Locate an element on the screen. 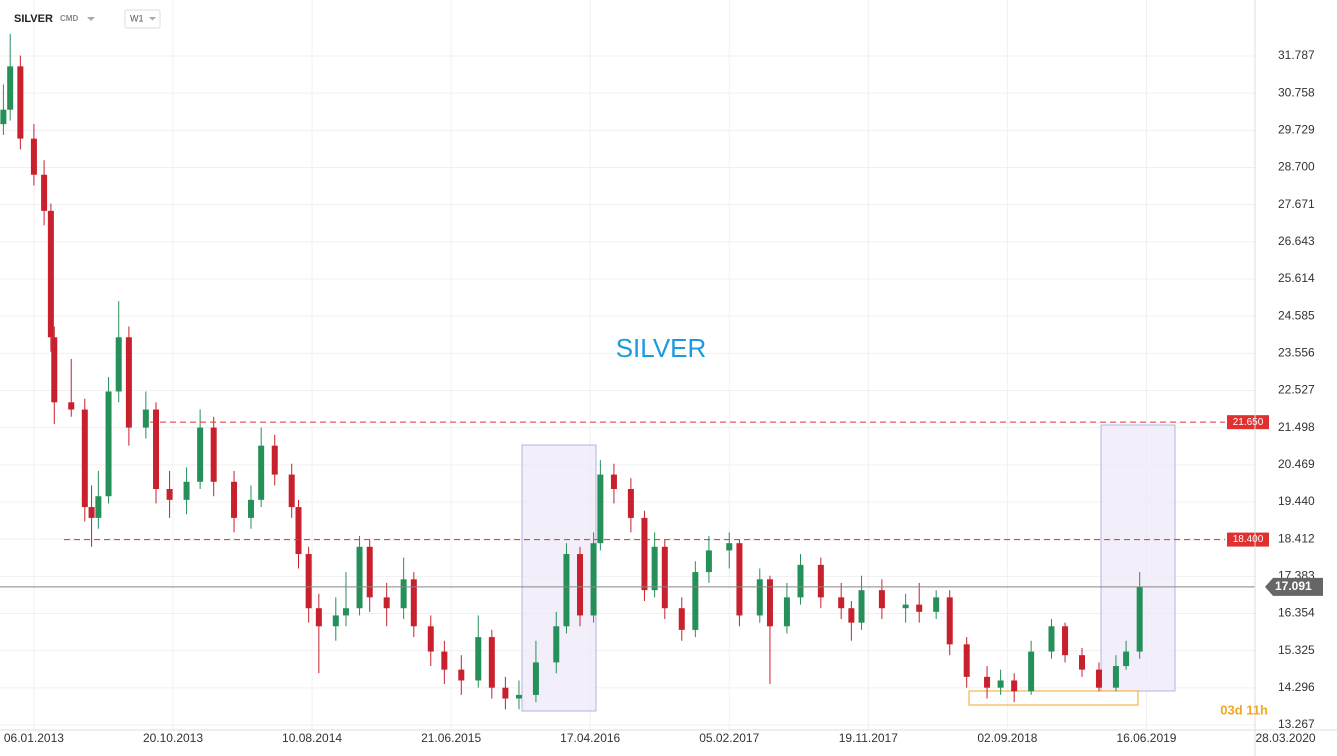 Image resolution: width=1337 pixels, height=756 pixels. y-tick-label: 29.729 is located at coordinates (1296, 130).